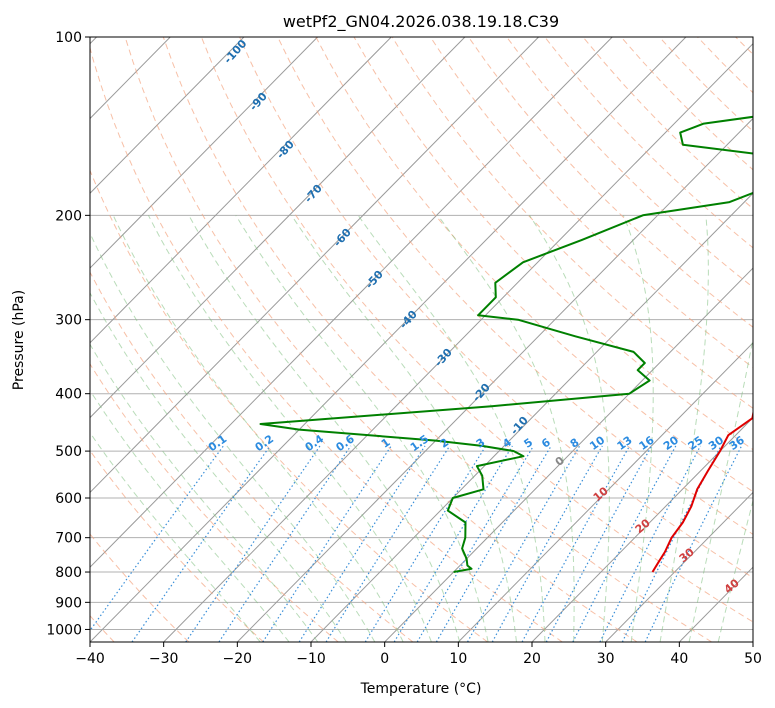 The height and width of the screenshot is (708, 775). I want to click on x-tick-label: 20, so click(532, 659).